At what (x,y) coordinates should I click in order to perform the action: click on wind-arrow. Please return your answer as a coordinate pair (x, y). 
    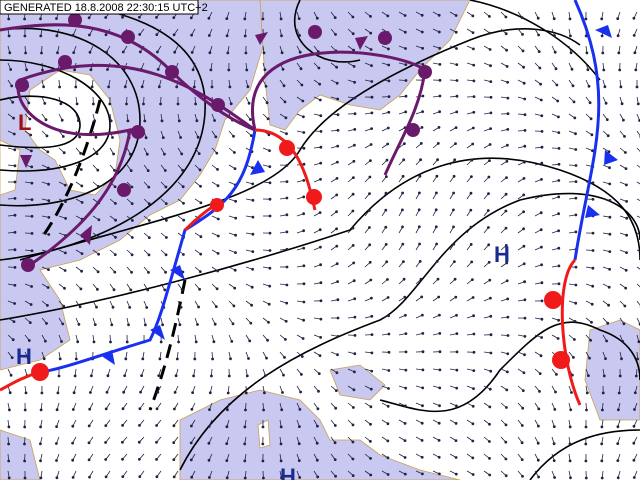
    Looking at the image, I should click on (638, 303).